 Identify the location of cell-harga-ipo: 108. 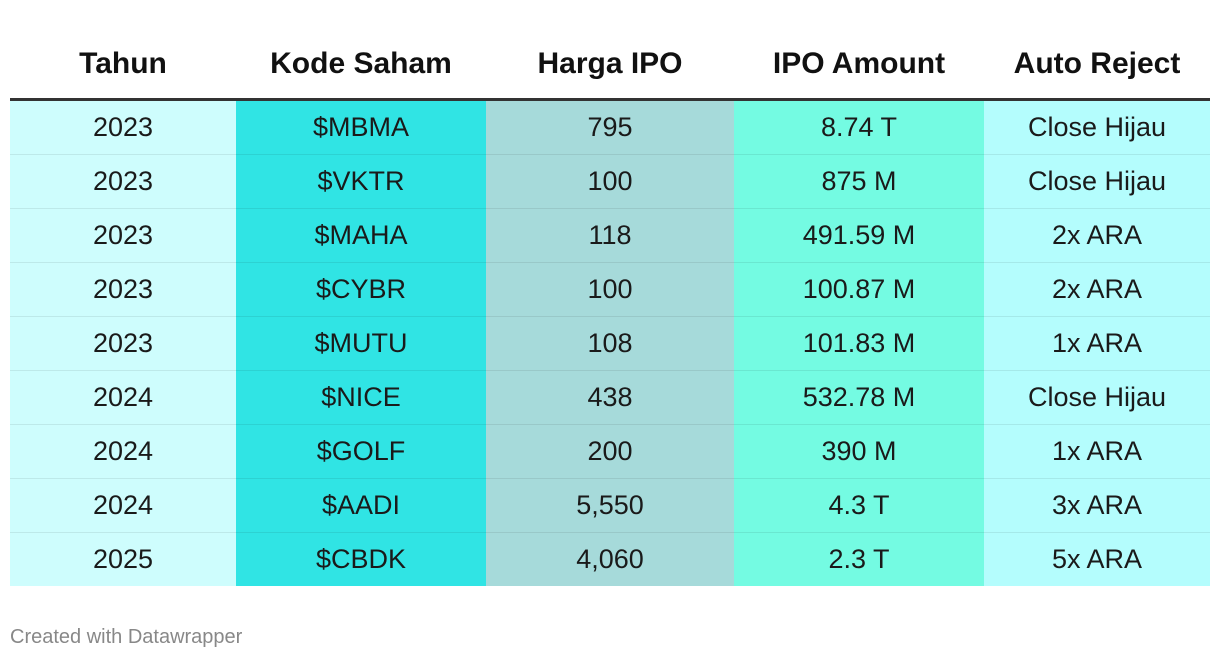
(610, 343).